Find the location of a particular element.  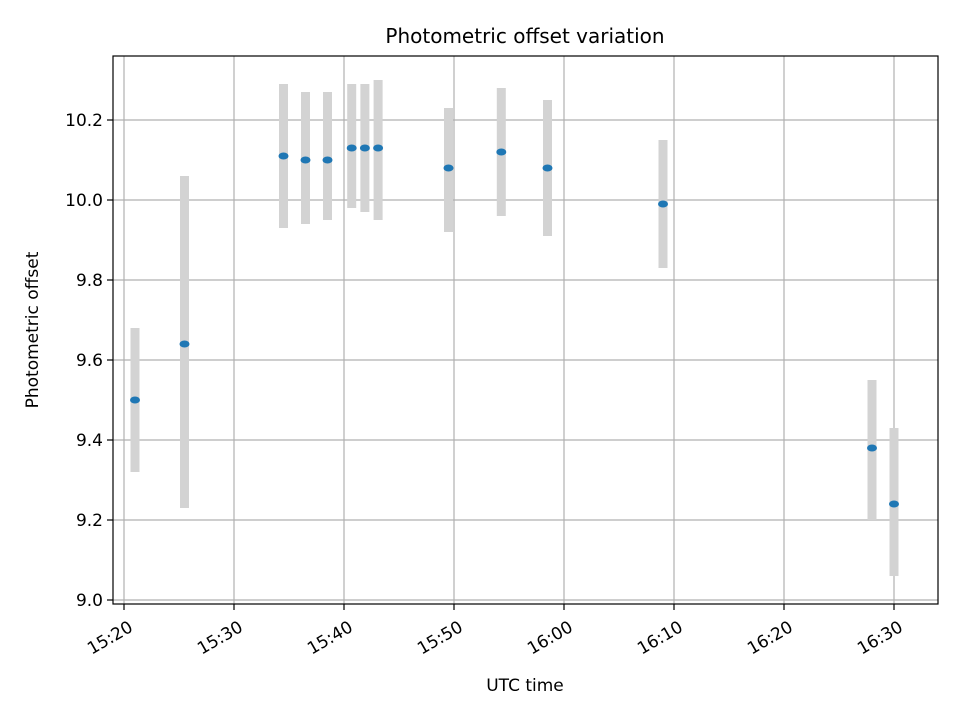

y-tick-label: 9.6 is located at coordinates (89, 361).